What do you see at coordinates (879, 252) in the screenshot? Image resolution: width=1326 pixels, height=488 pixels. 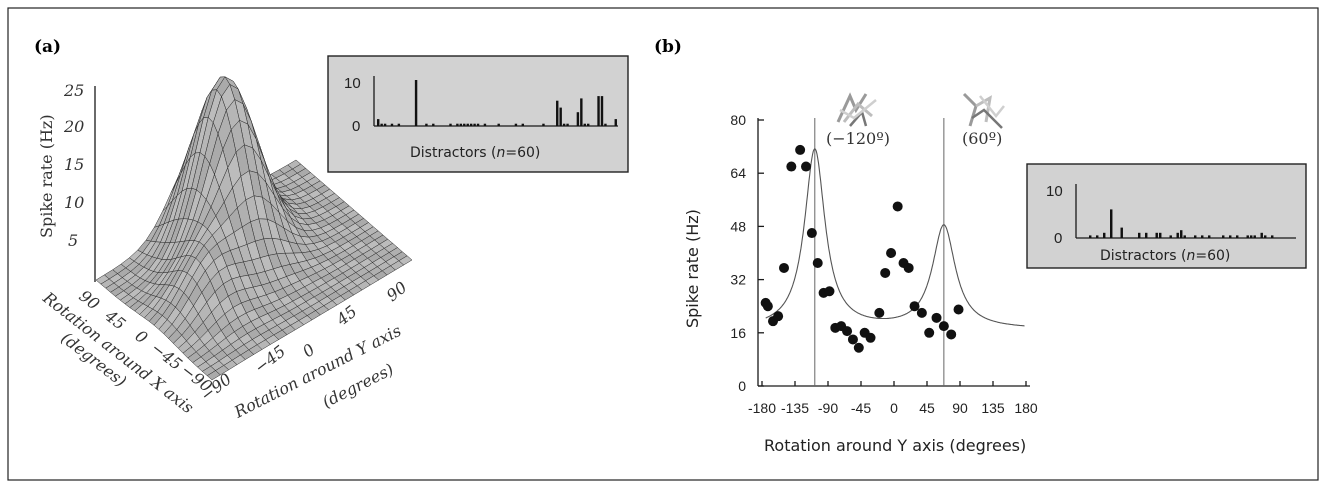 I see `b-reference-lines` at bounding box center [879, 252].